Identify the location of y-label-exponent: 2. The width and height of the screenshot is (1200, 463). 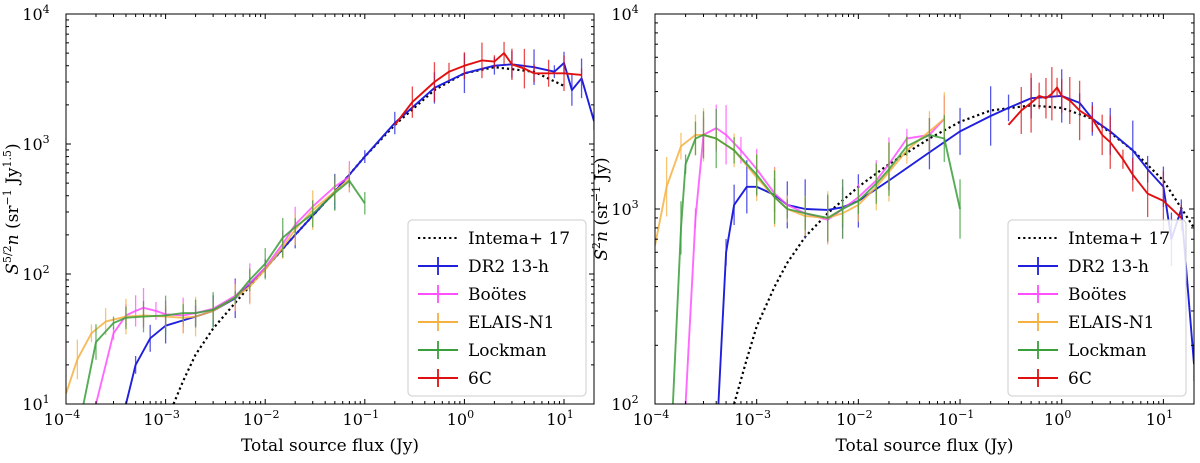
(596, 245).